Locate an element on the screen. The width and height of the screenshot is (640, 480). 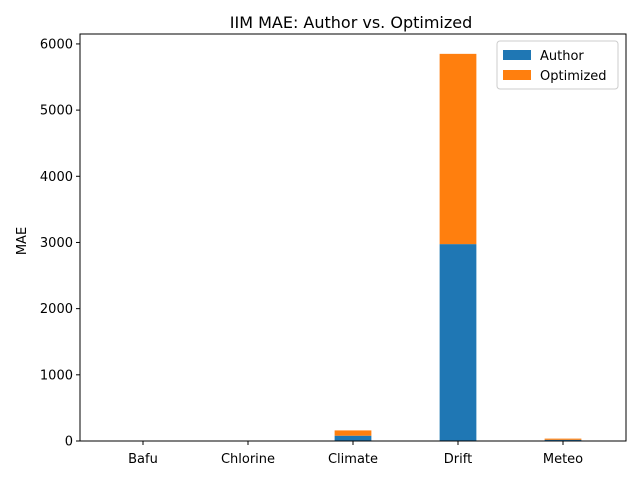
y-axis-label: MAE is located at coordinates (22, 241).